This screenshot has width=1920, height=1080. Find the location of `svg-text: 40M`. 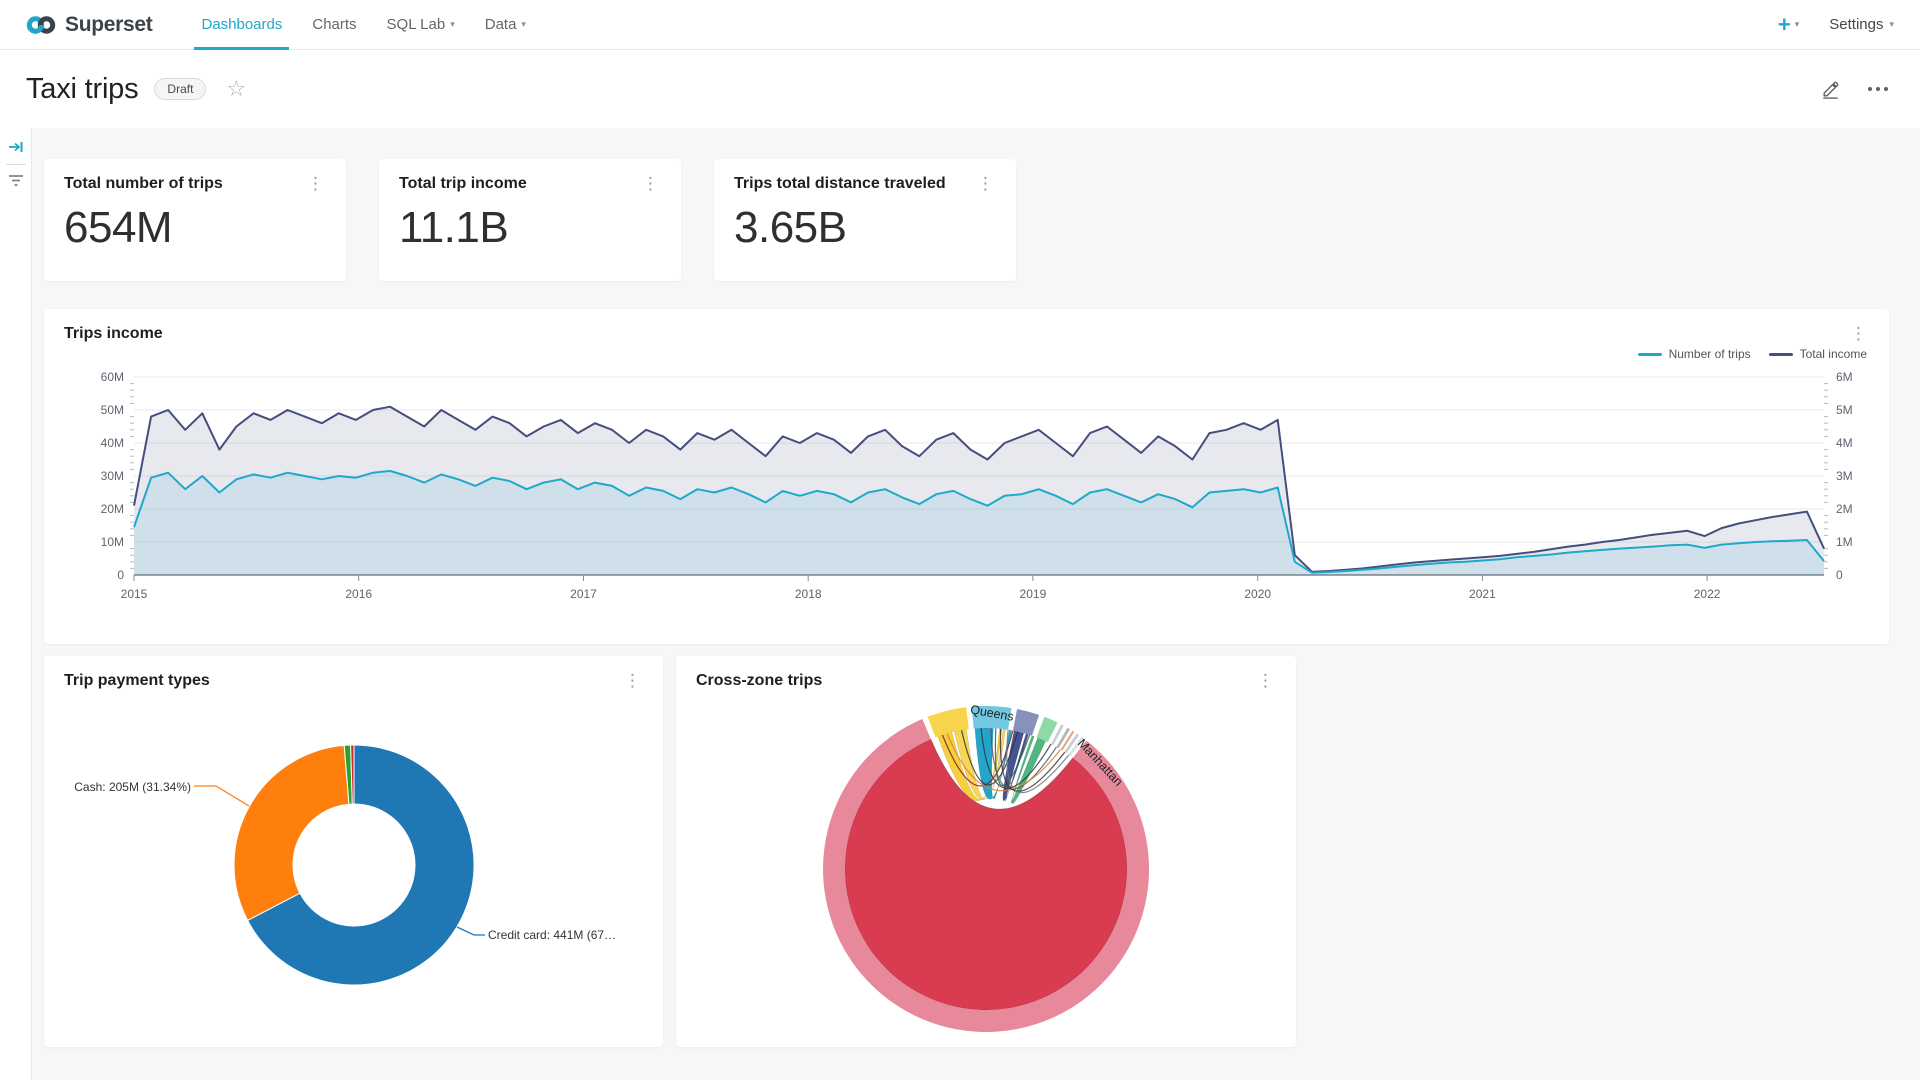

svg-text: 40M is located at coordinates (112, 443).